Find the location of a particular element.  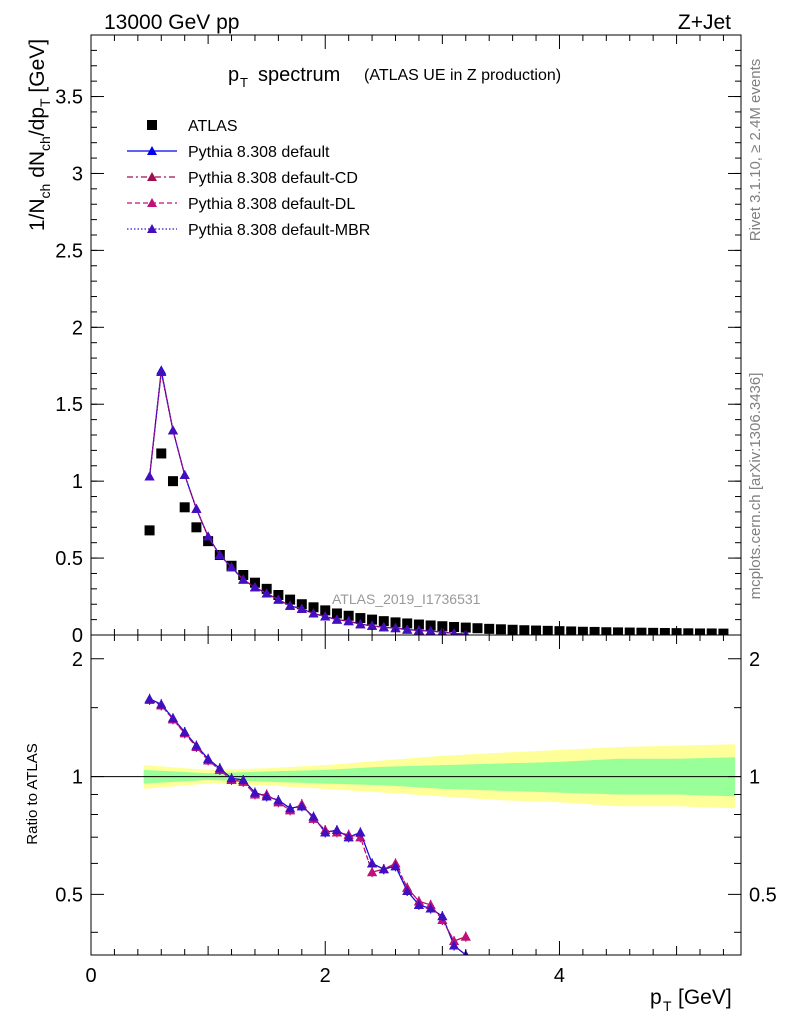

plot-title: p T spectrum (ATLAS UE in Z production) is located at coordinates (394, 77).